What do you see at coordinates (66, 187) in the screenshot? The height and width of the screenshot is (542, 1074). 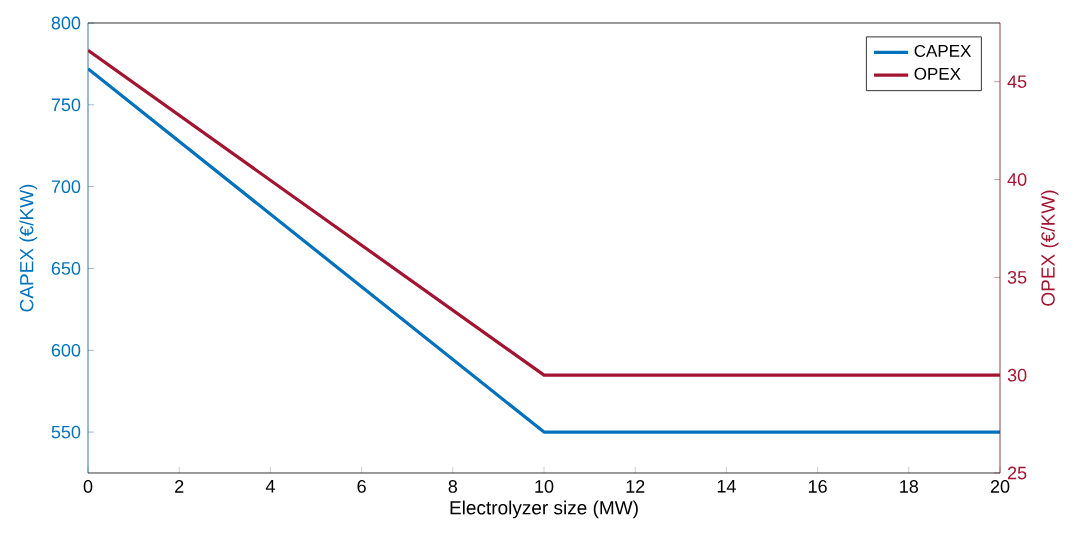 I see `y-tick-label: 700` at bounding box center [66, 187].